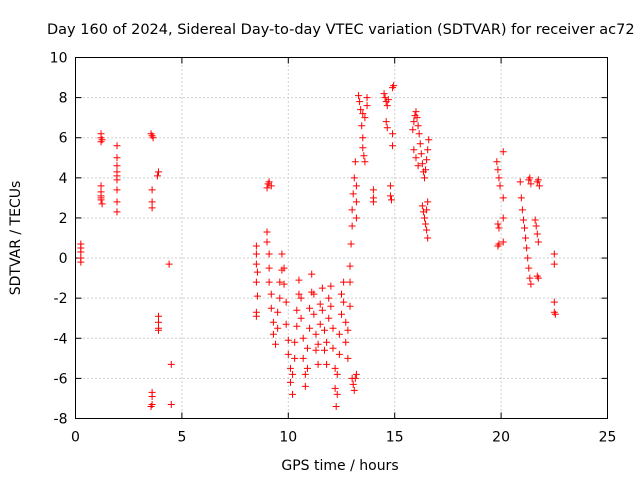 The image size is (640, 480). What do you see at coordinates (61, 339) in the screenshot?
I see `y-tick-label: -4` at bounding box center [61, 339].